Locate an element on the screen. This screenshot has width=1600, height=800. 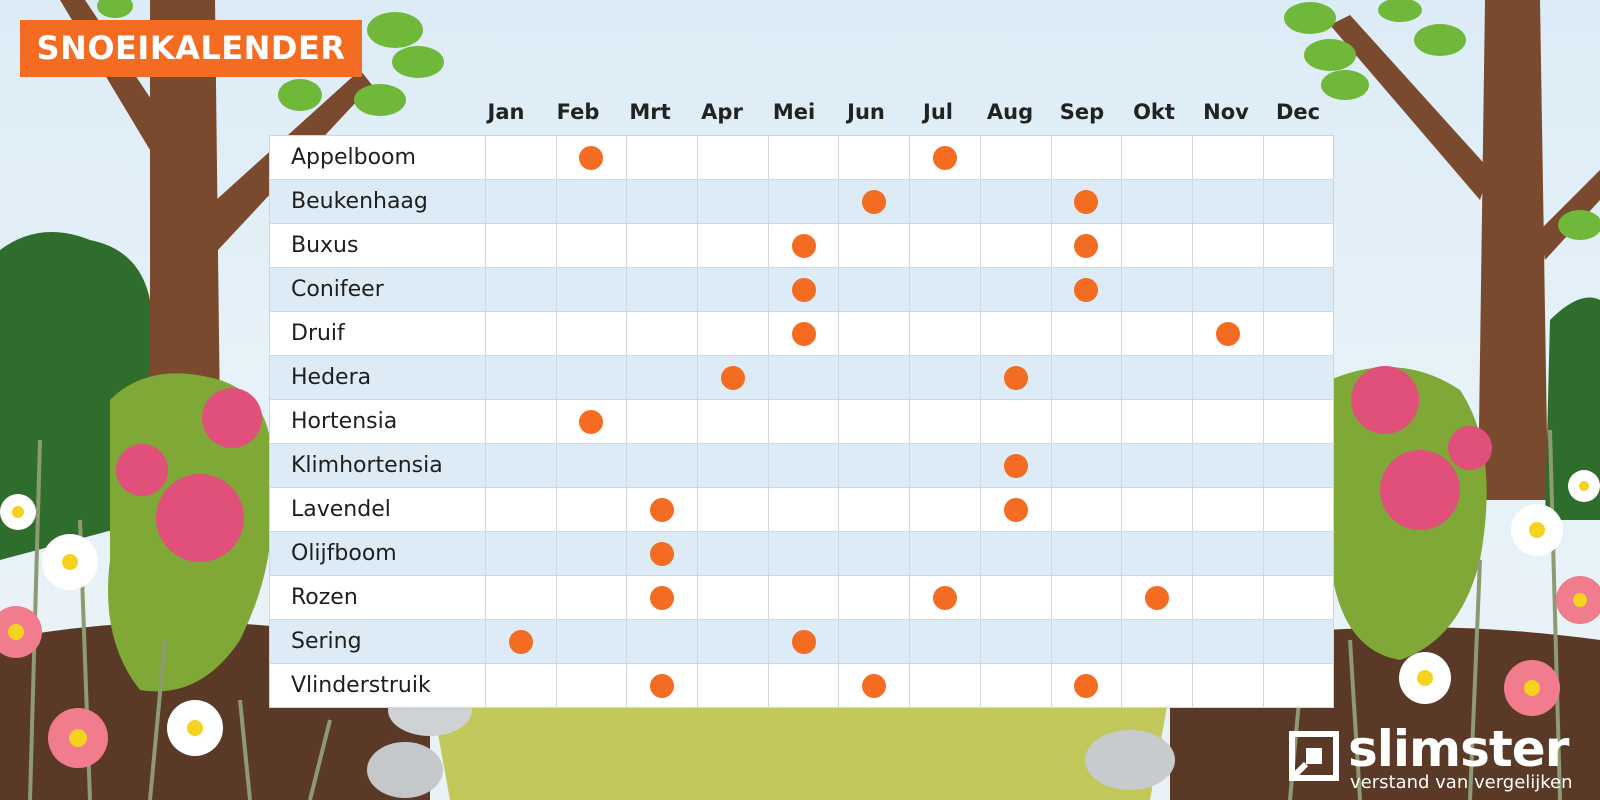
table-row: Hedera is located at coordinates (802, 377).